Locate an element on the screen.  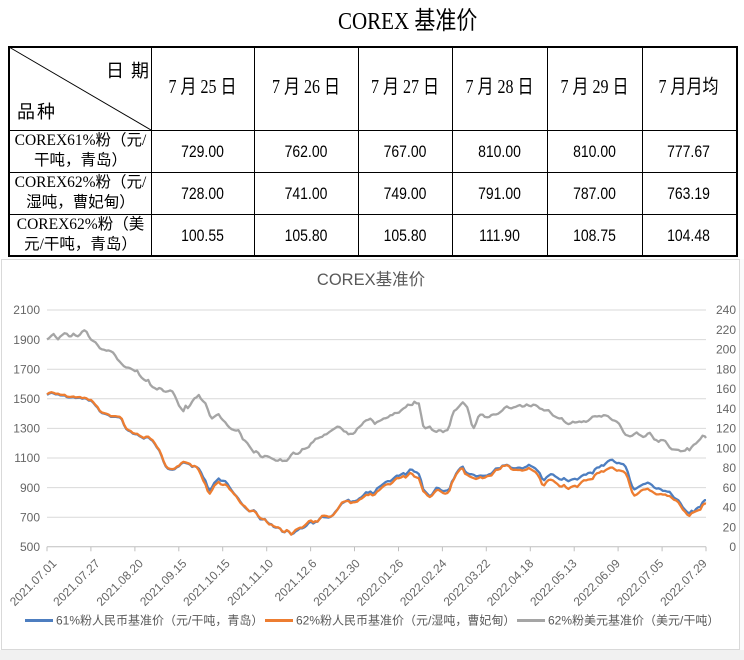
svg-text: 62%粉人民币基准价（元/湿吨，曹妃甸） is located at coordinates (405, 620).